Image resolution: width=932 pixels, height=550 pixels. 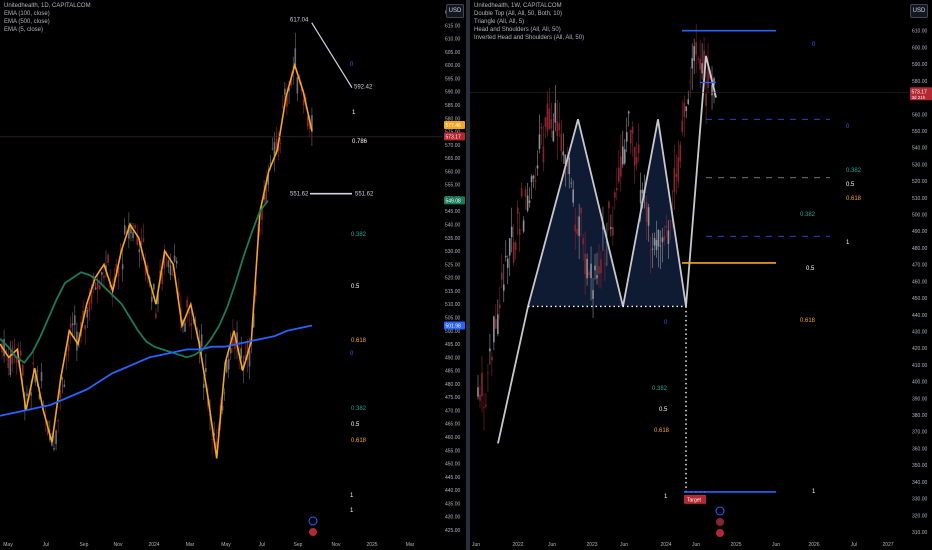 What do you see at coordinates (27, 14) in the screenshot?
I see `left-legend-ema100: EMA (100, close)` at bounding box center [27, 14].